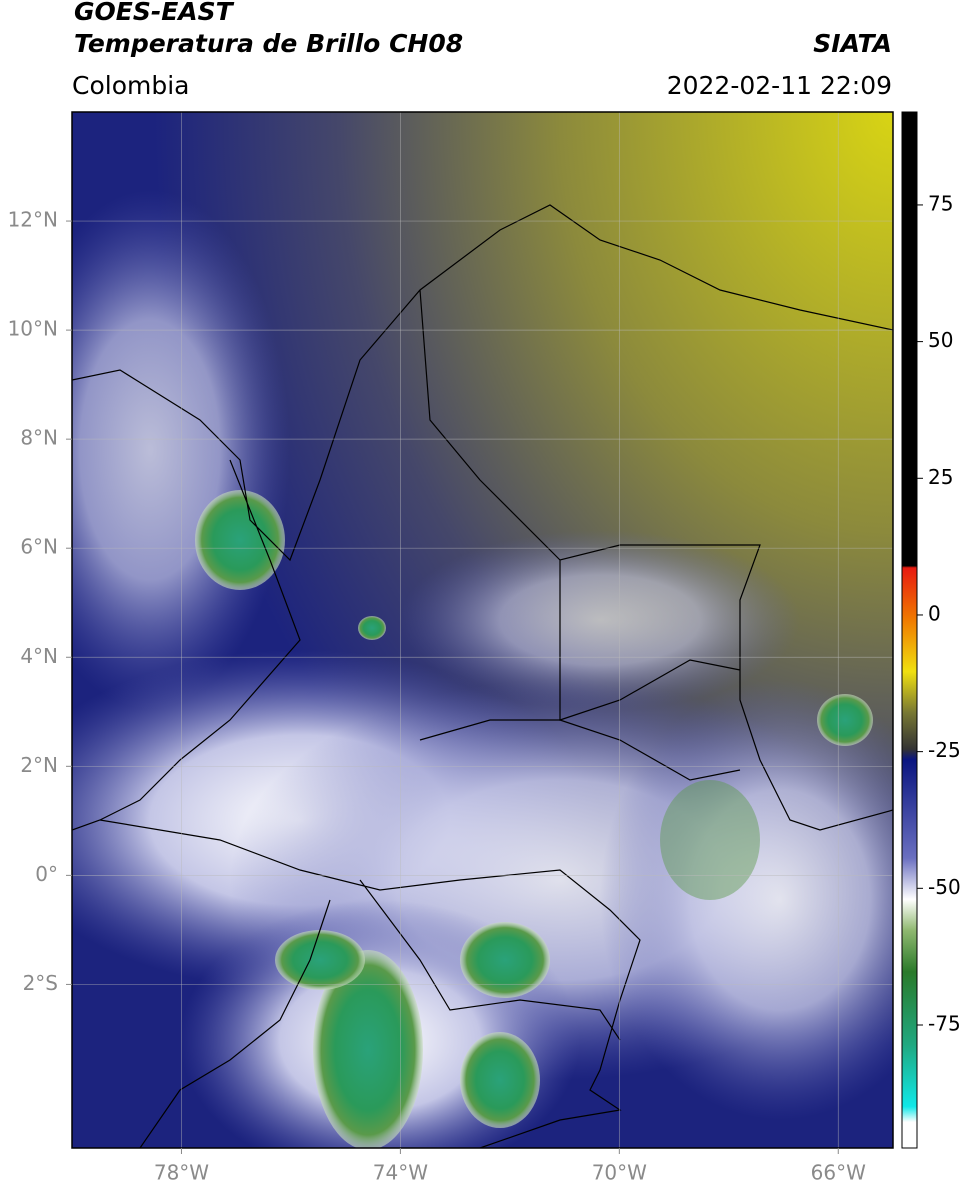  Describe the element at coordinates (838, 1173) in the screenshot. I see `x-tick-label: 66°W` at that location.